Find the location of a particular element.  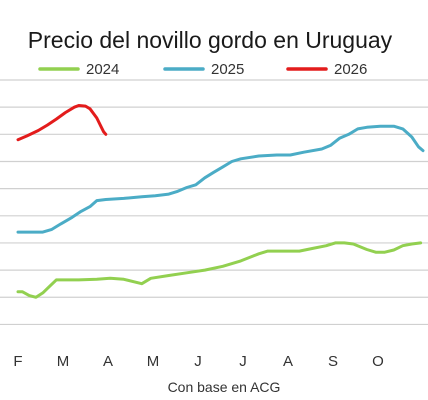

x-tick-label-6: A is located at coordinates (288, 361).